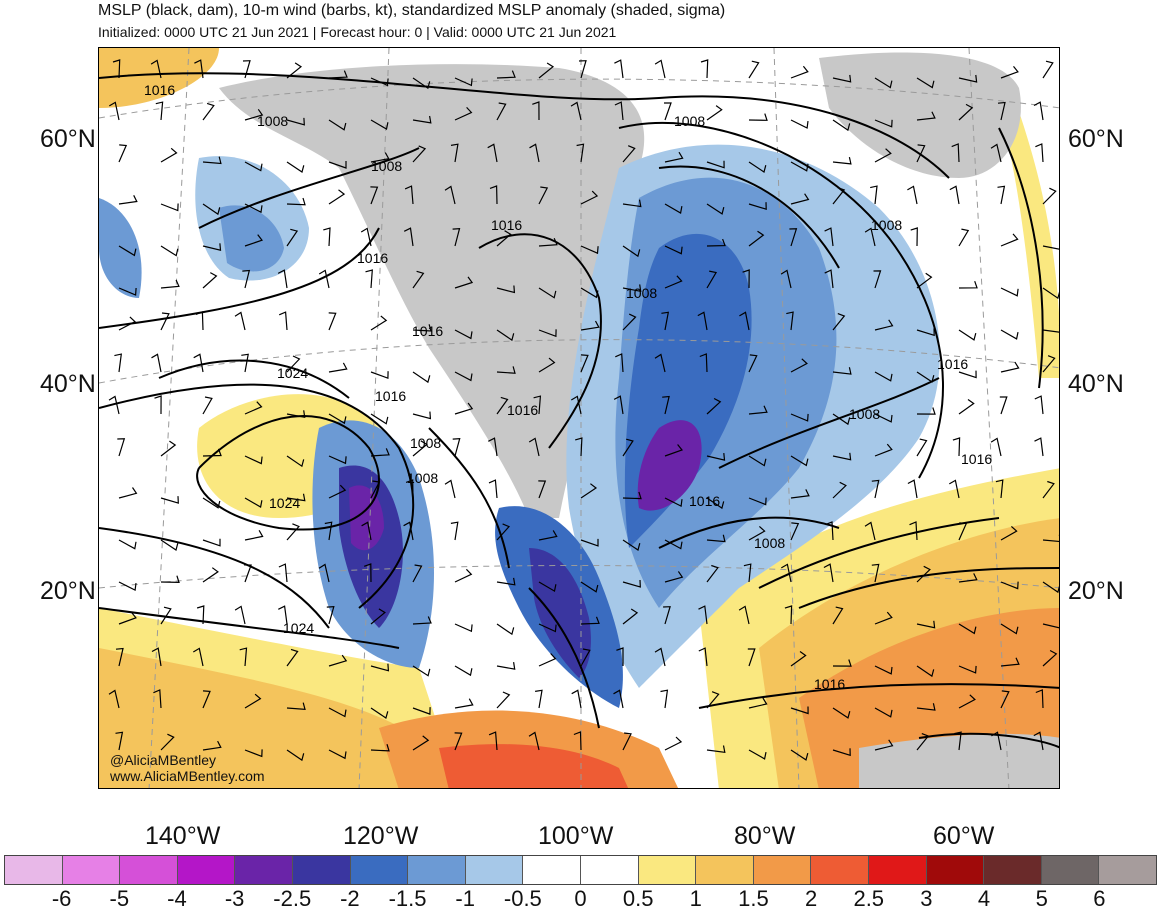 The image size is (1160, 913). Describe the element at coordinates (580, 870) in the screenshot. I see `colorbar` at that location.